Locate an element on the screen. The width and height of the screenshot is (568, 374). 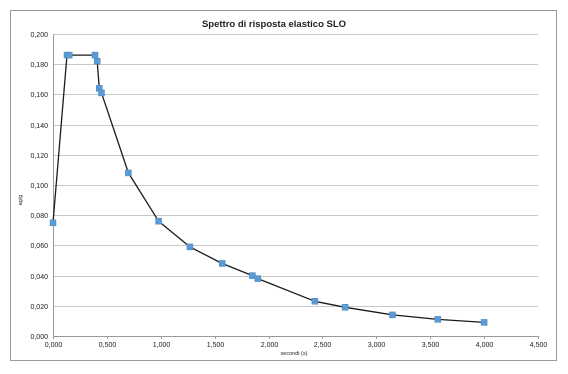
y-tick-label: 0,160 is located at coordinates (39, 95).